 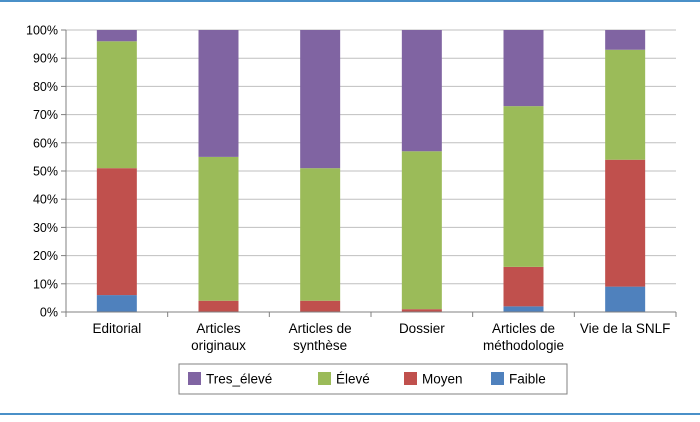 What do you see at coordinates (625, 328) in the screenshot?
I see `x-category-label: Vie de la SNLF` at bounding box center [625, 328].